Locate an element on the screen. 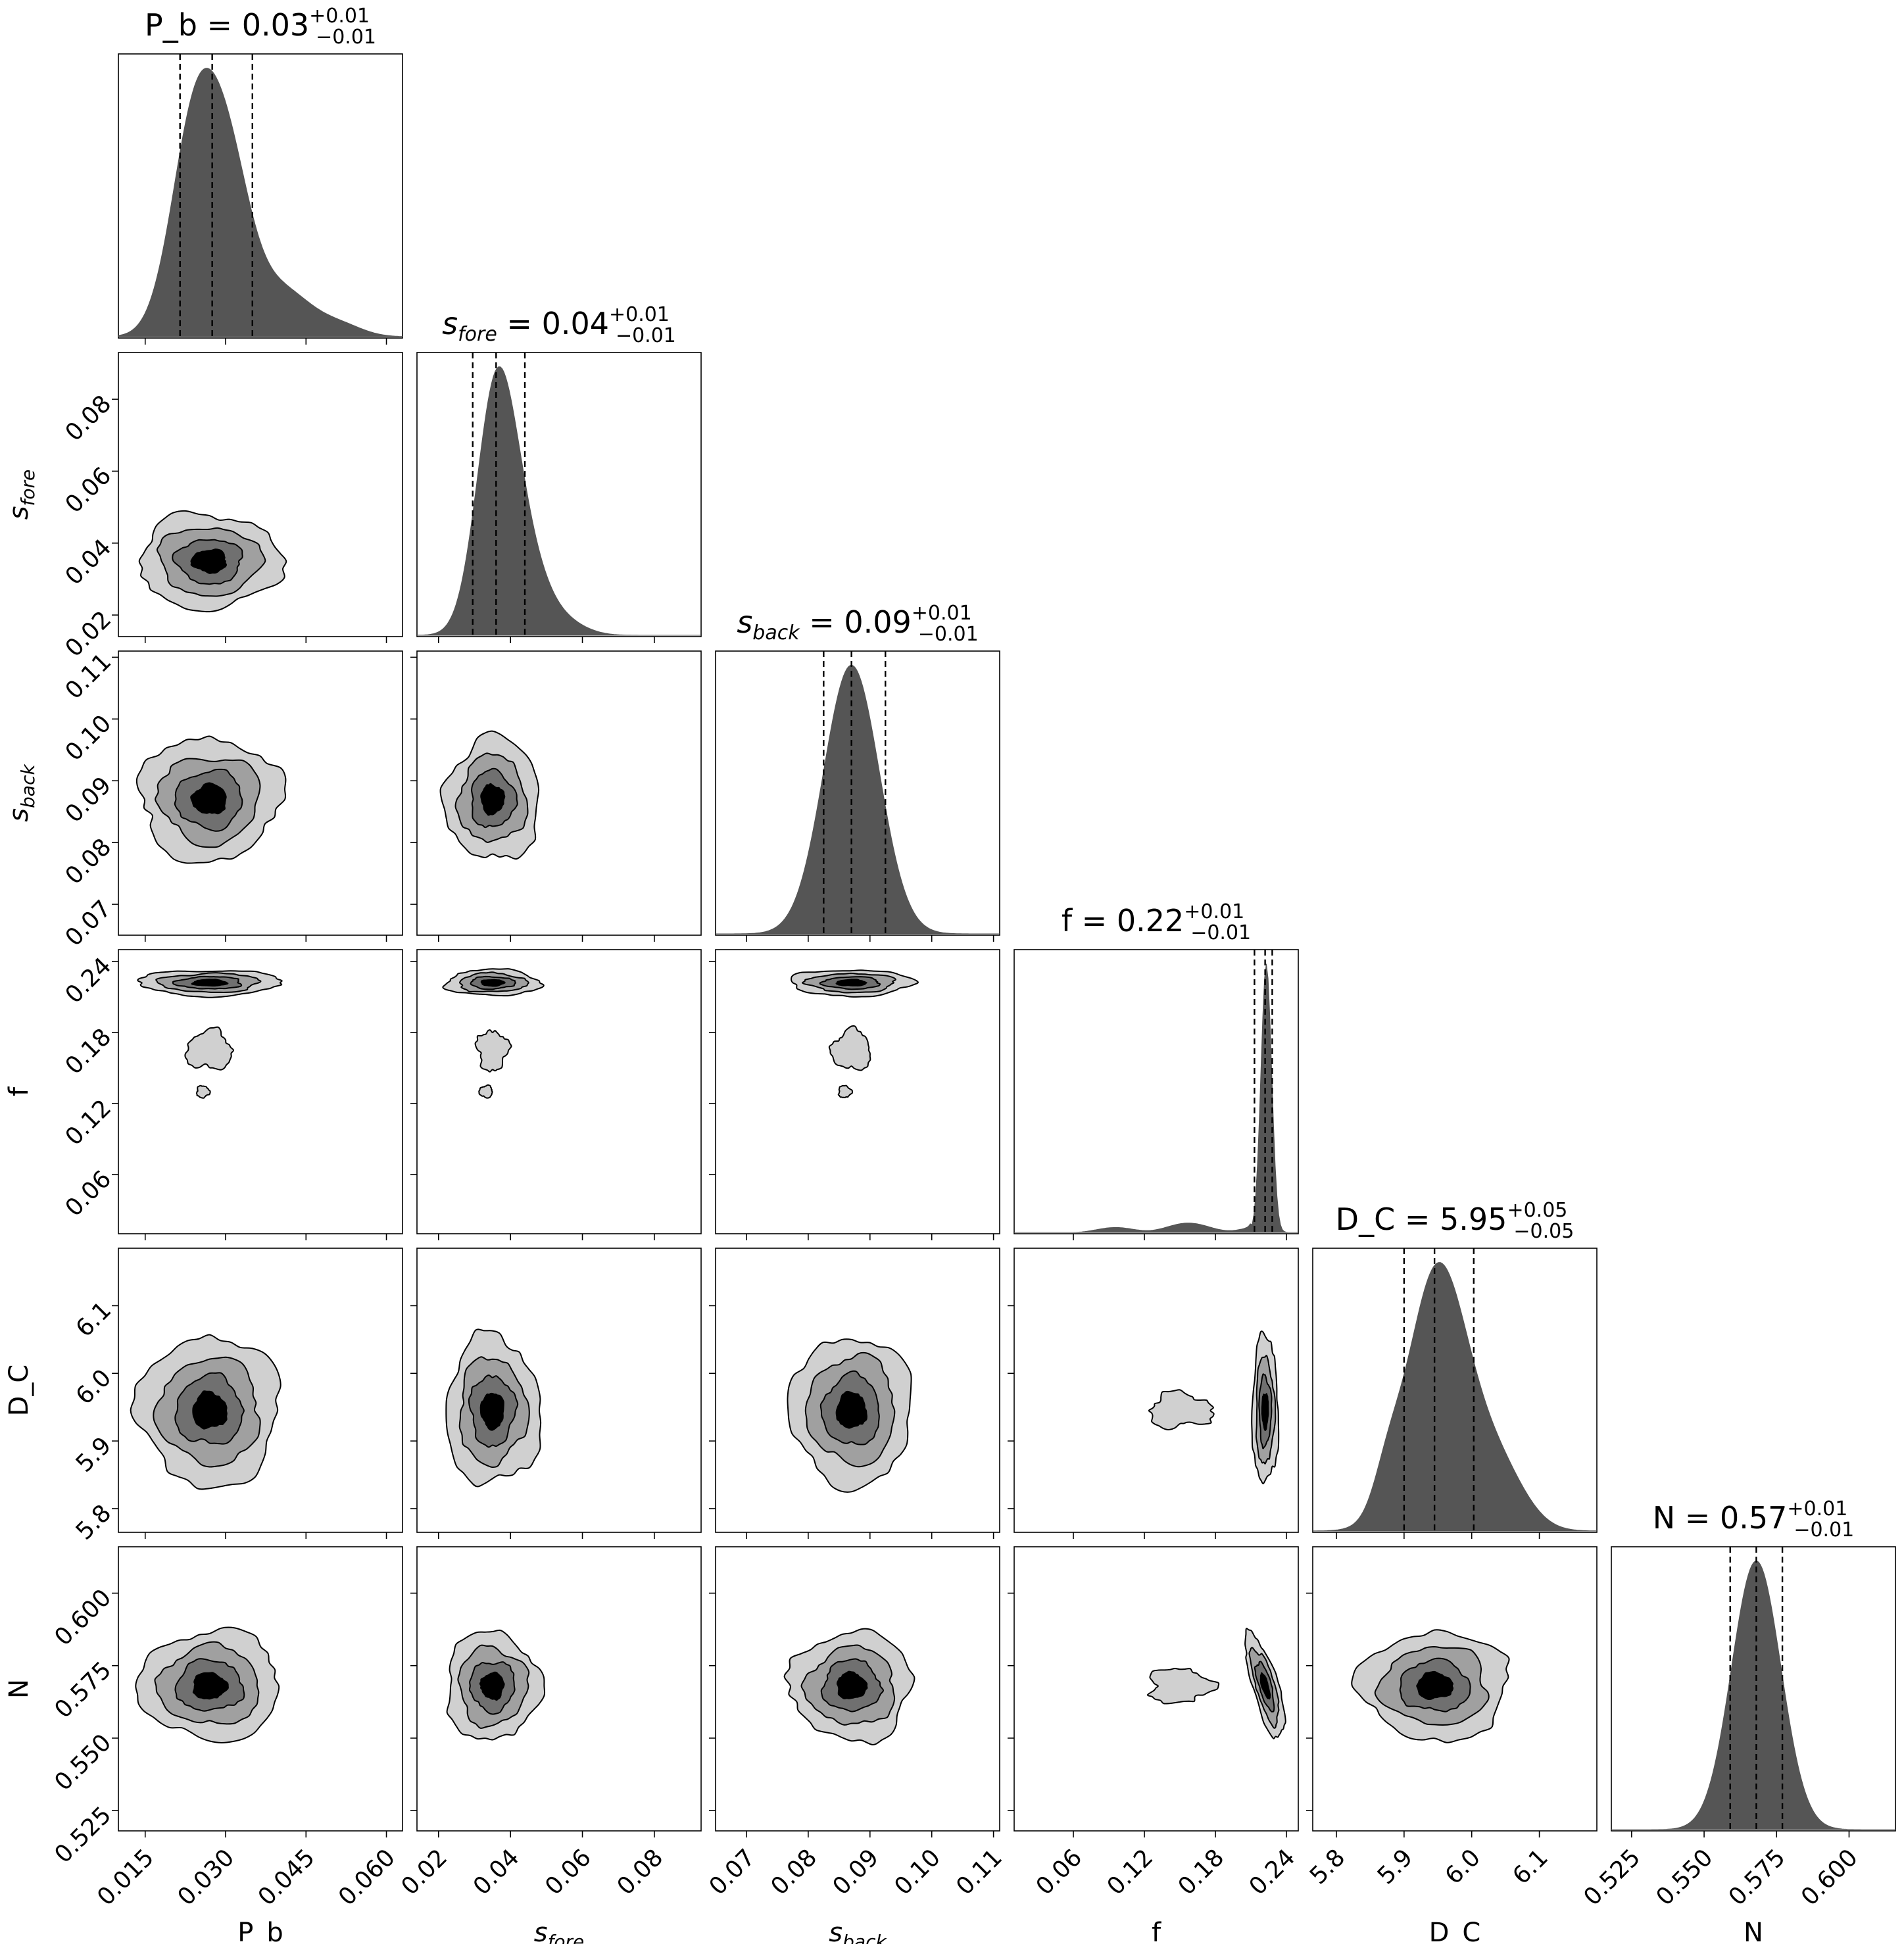 Image resolution: width=1904 pixels, height=1944 pixels. x-tick-label-P_b: 0.045 is located at coordinates (286, 1877).